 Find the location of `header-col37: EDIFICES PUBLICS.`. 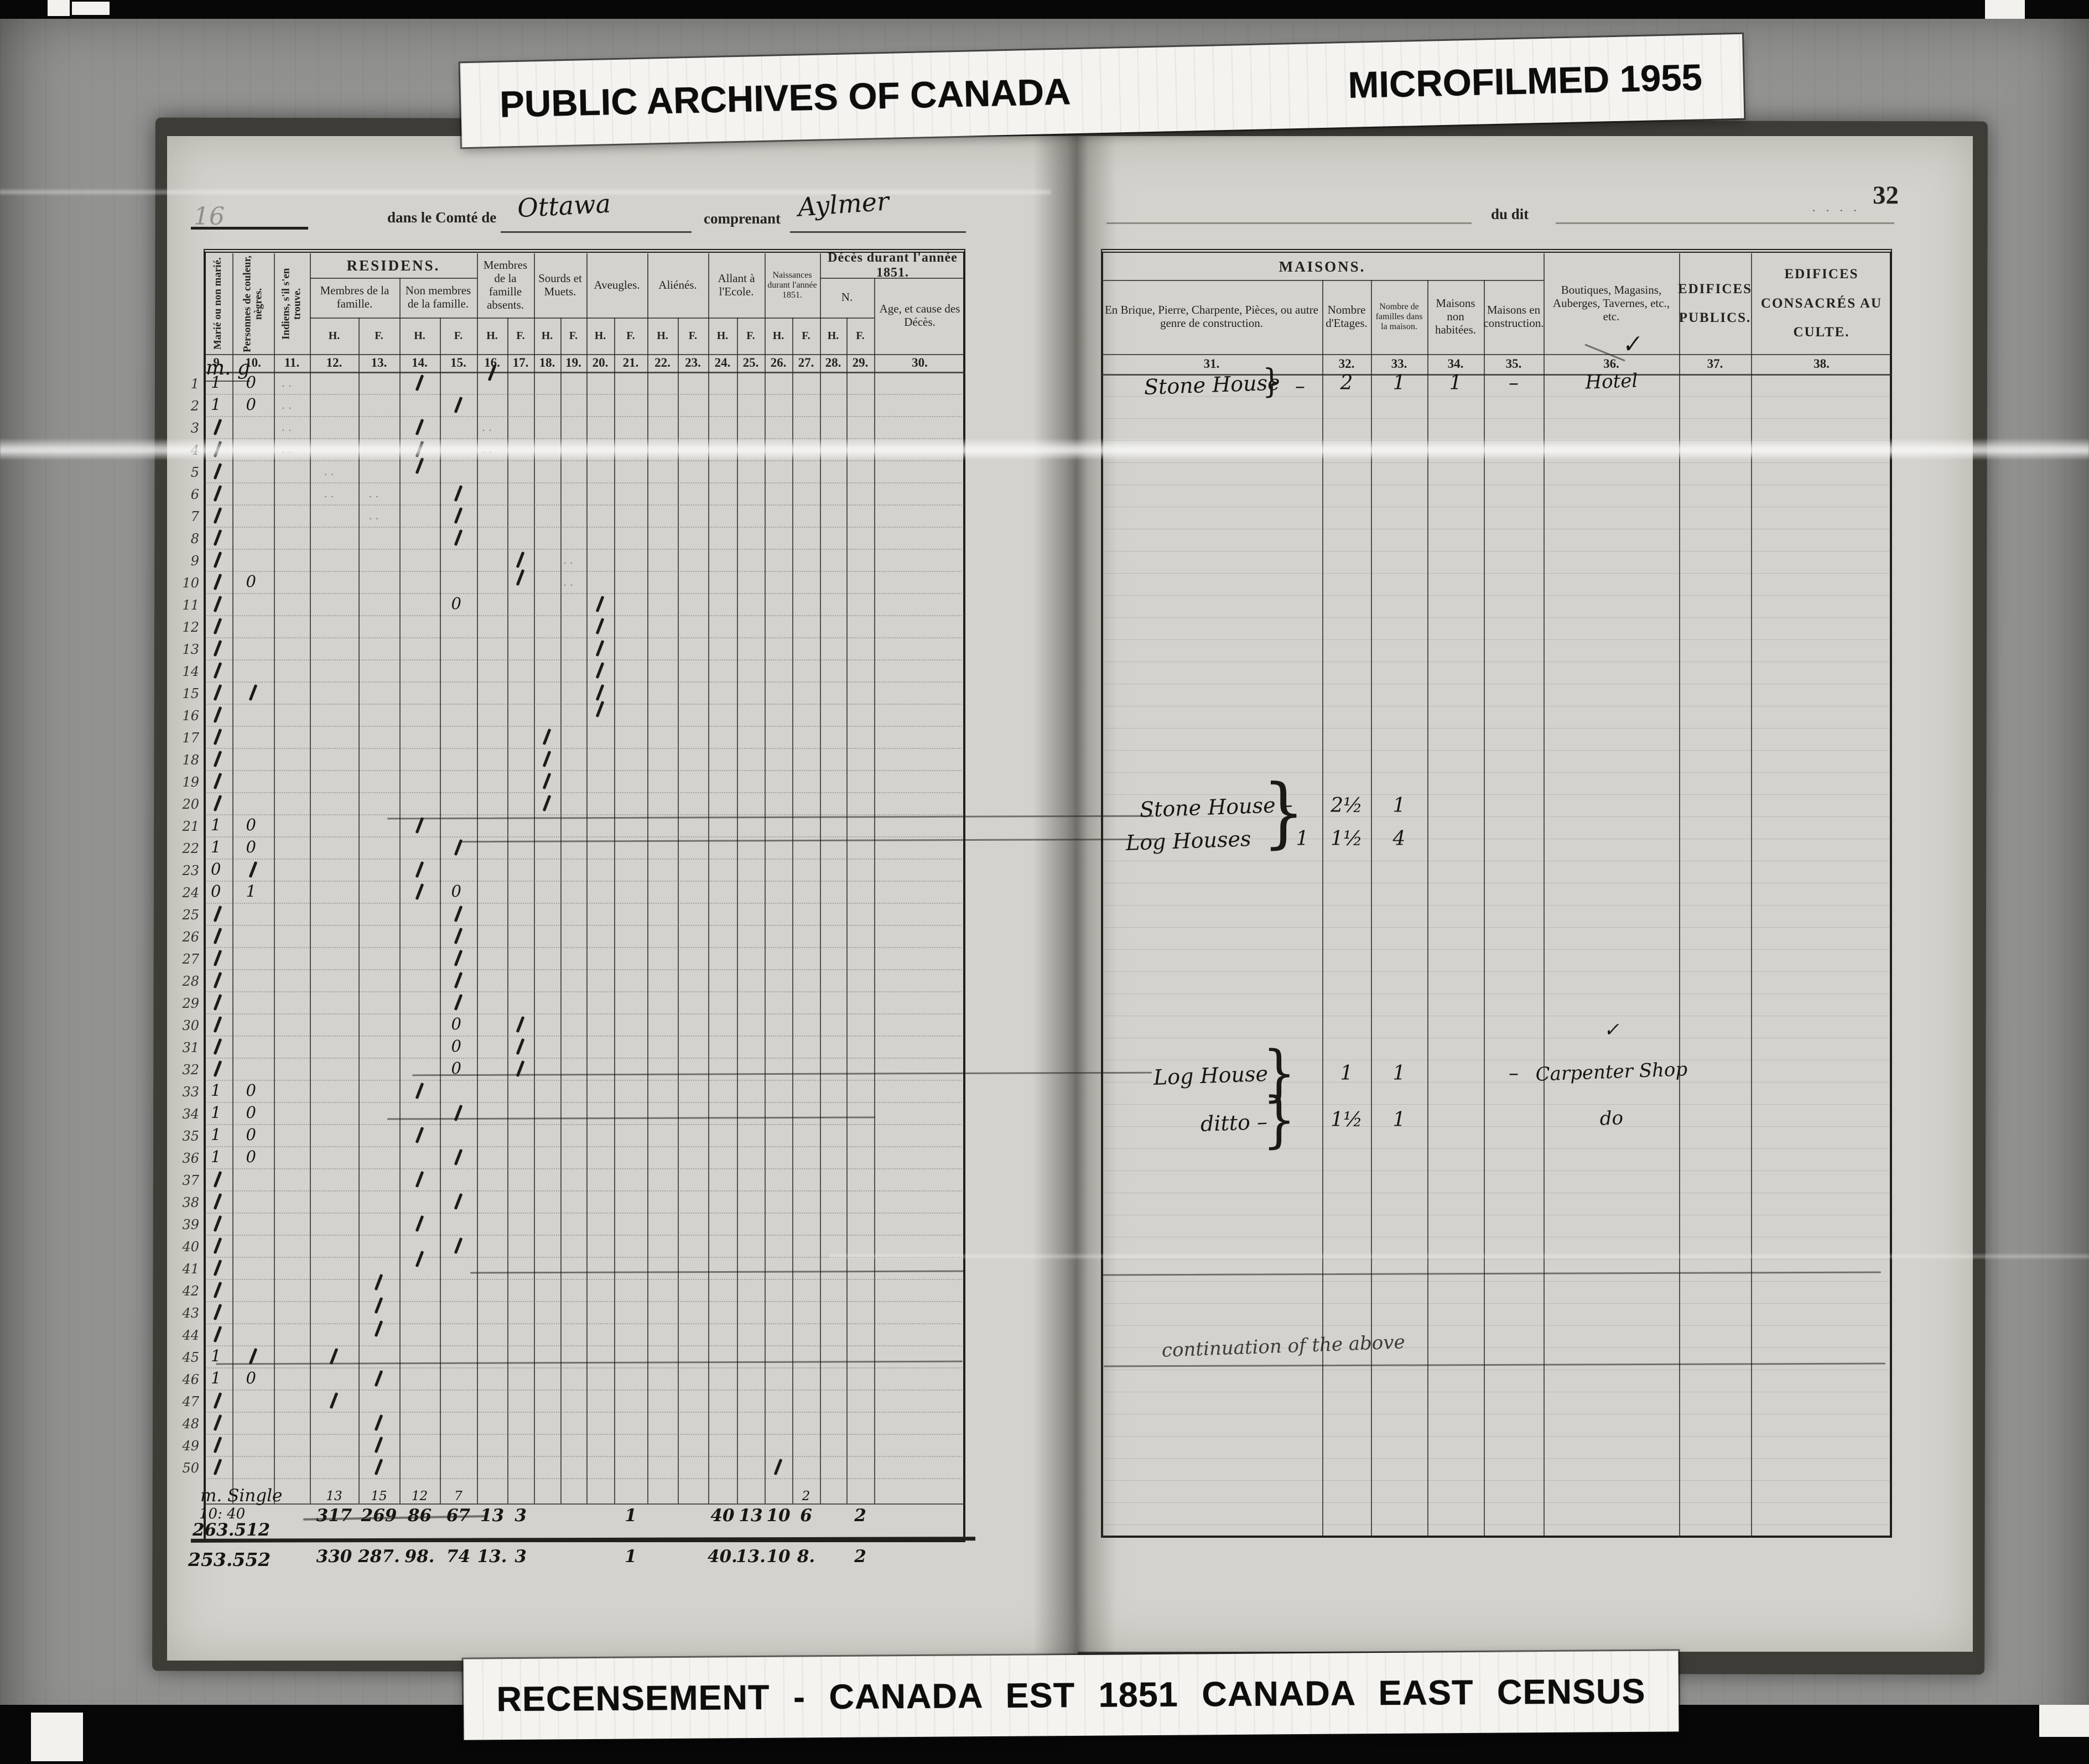

header-col37: EDIFICES PUBLICS. is located at coordinates (1715, 303).